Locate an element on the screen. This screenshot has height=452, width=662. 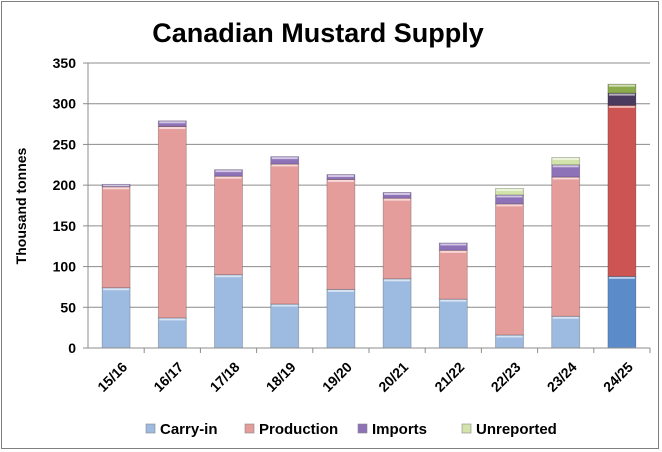
x-tick-label: 21/22 is located at coordinates (449, 377).